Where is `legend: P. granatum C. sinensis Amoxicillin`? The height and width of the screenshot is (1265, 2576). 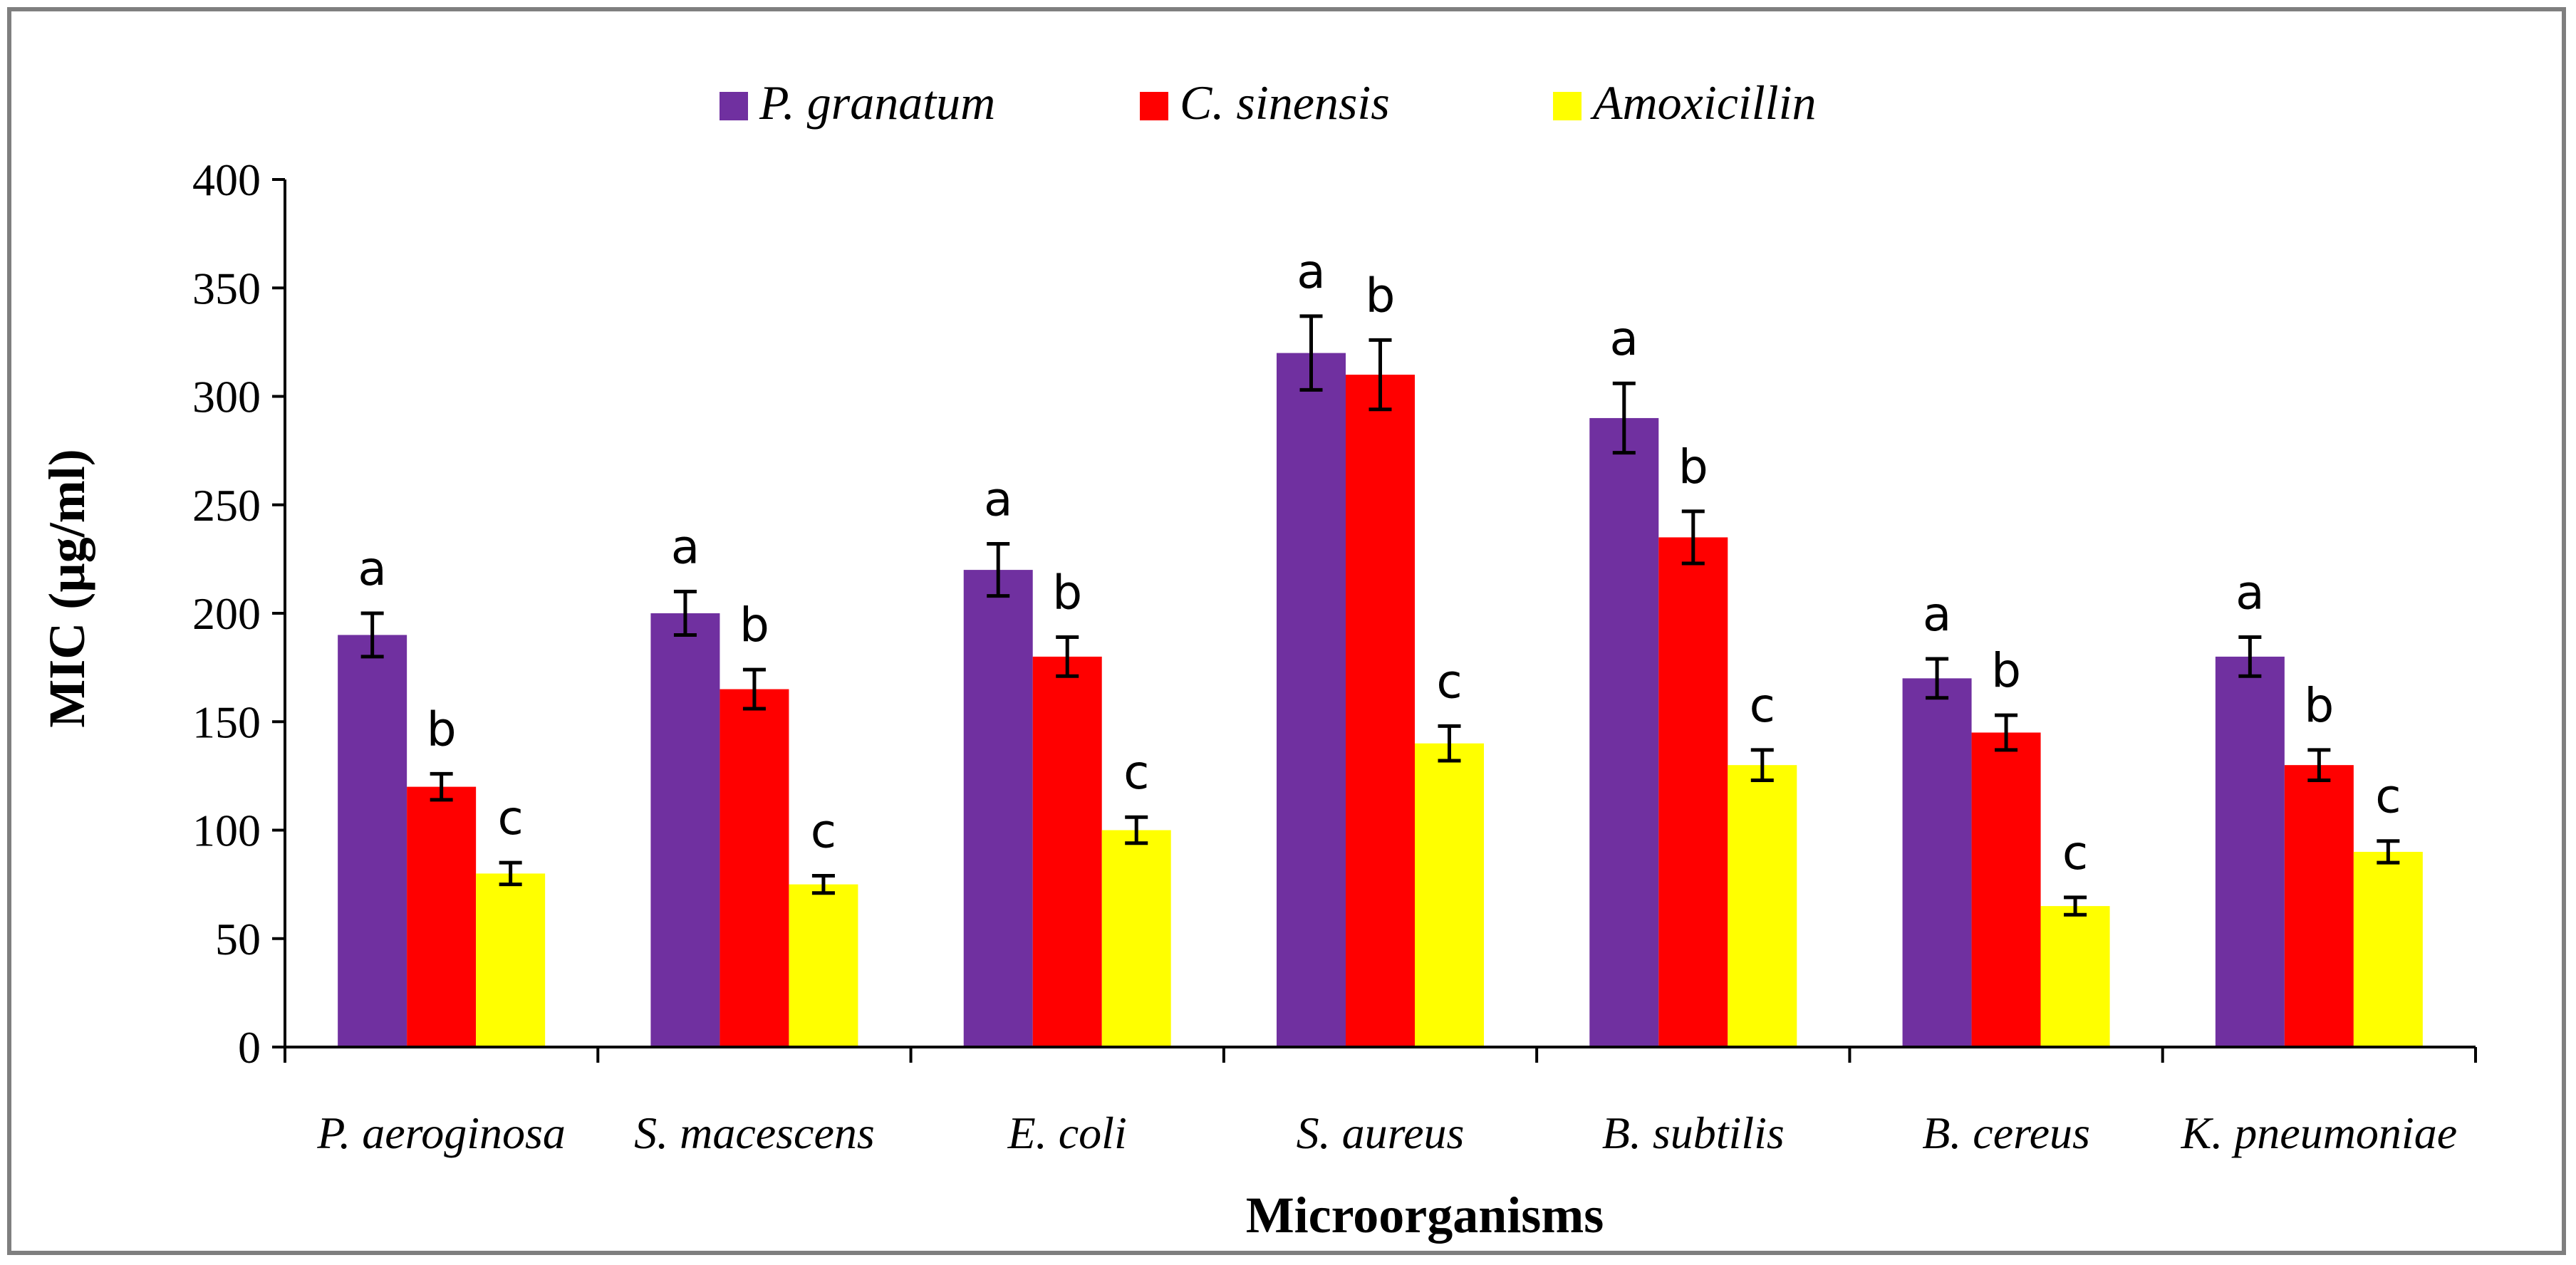
legend: P. granatum C. sinensis Amoxicillin is located at coordinates (1268, 103).